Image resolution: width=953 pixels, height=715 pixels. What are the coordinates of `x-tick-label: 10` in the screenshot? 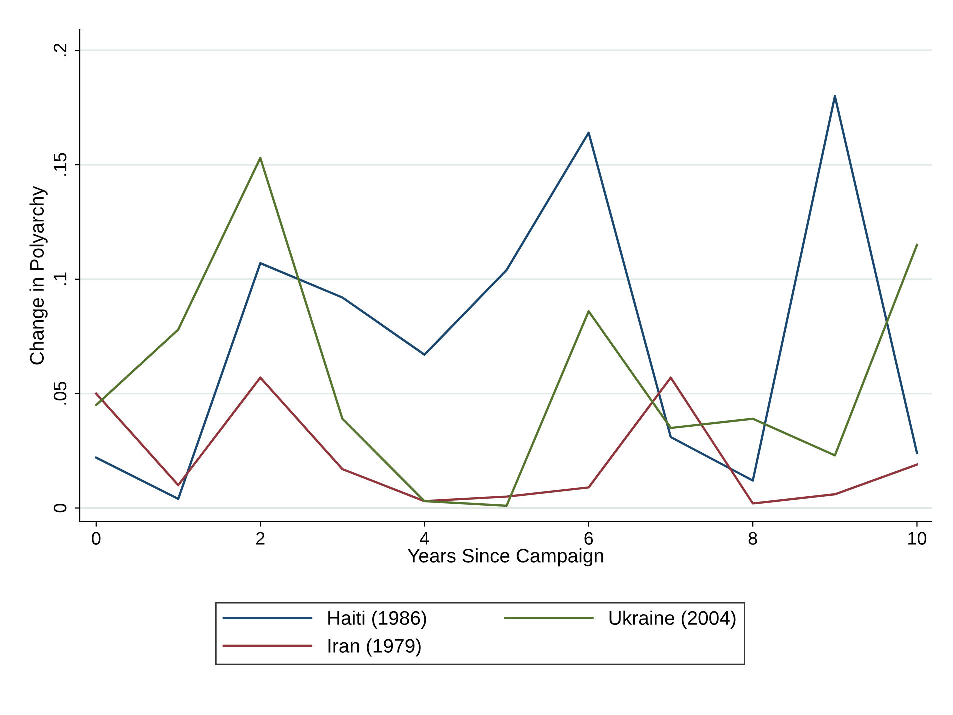 It's located at (917, 538).